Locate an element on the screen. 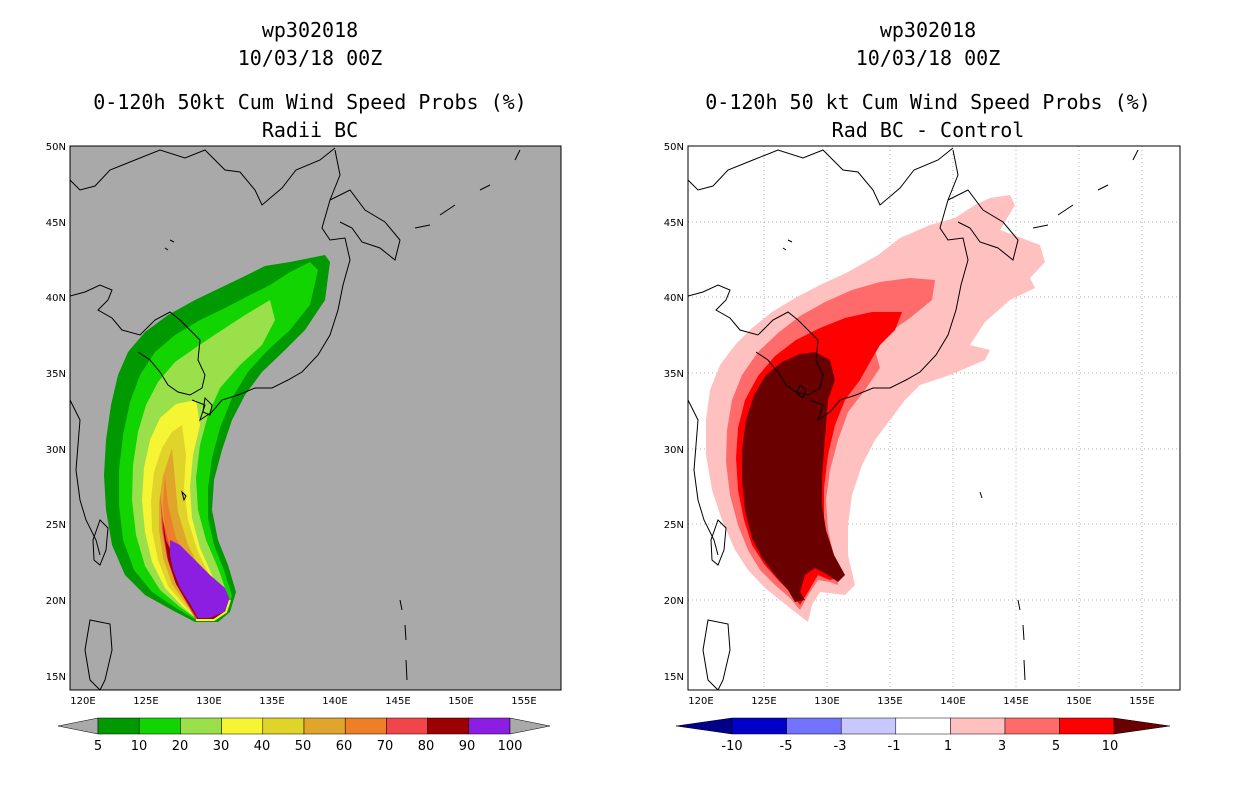 The height and width of the screenshot is (800, 1236). left-legend-labels: 5 10 20 30 40 50 60 70 80 90 100 is located at coordinates (308, 746).